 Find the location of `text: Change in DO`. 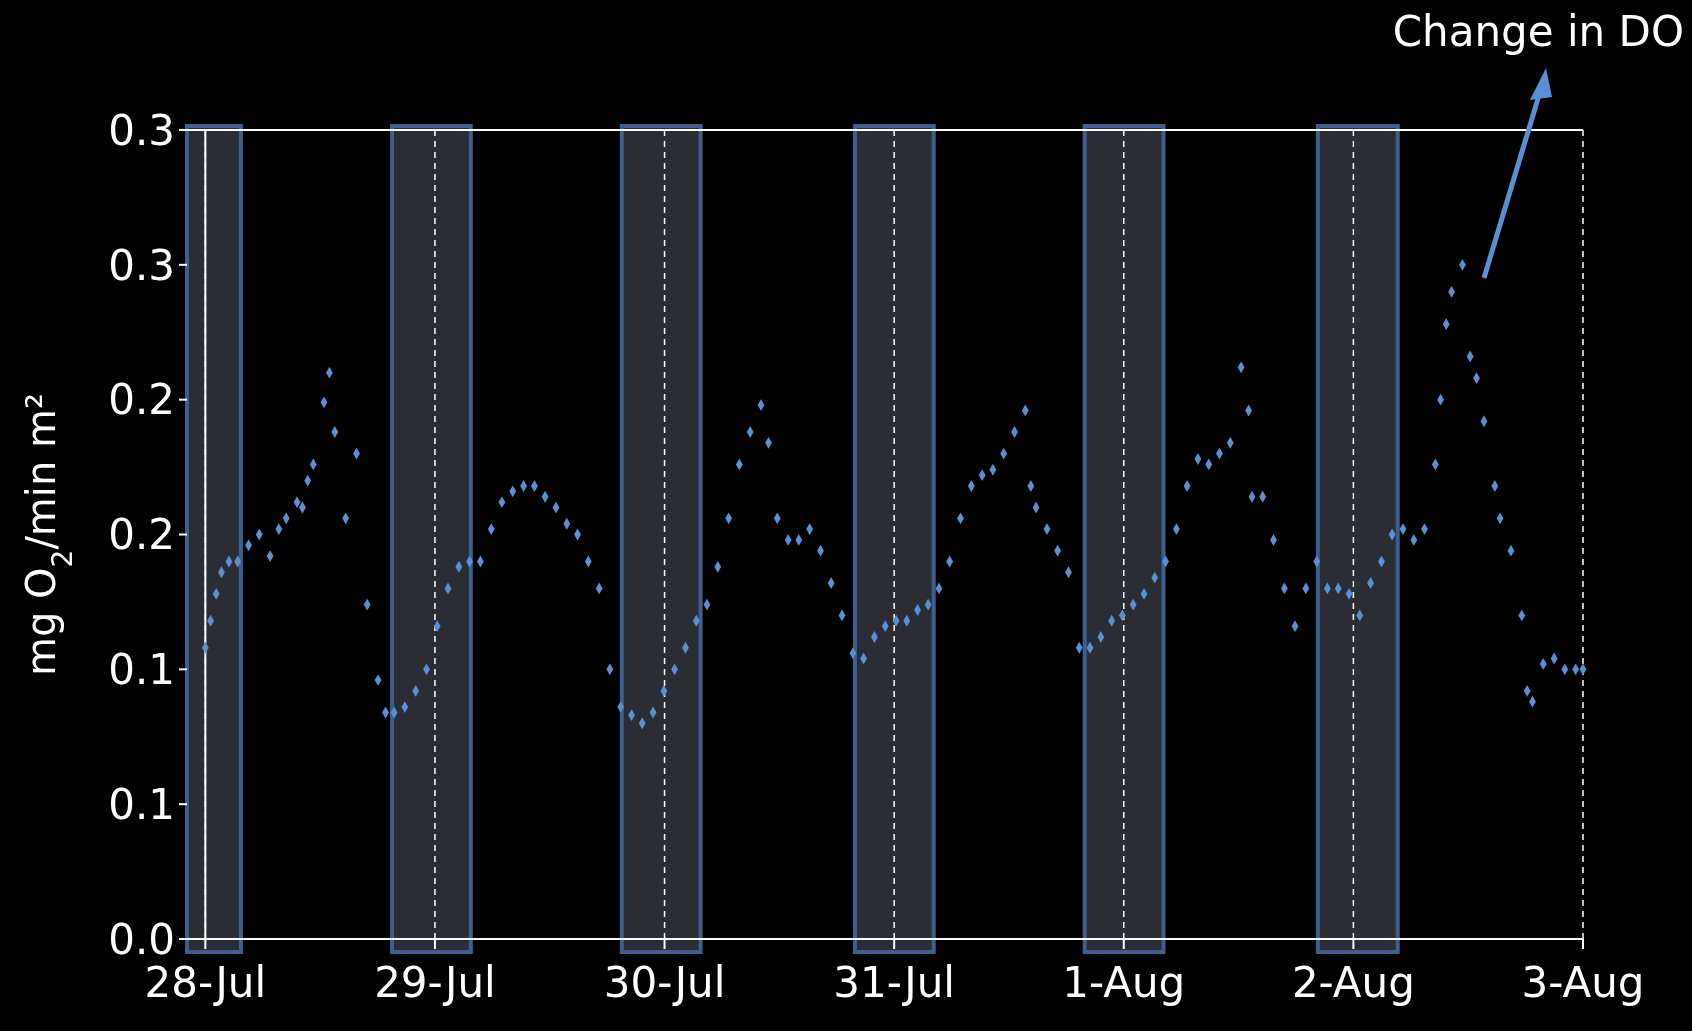

text: Change in DO is located at coordinates (1538, 31).